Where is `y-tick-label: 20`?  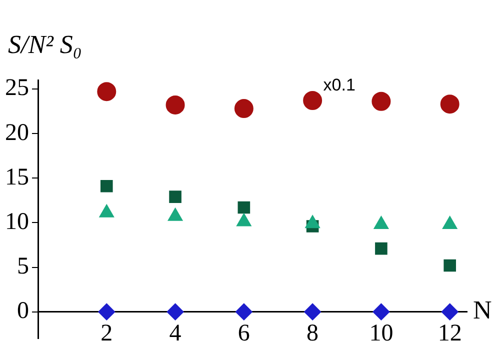 y-tick-label: 20 is located at coordinates (17, 133).